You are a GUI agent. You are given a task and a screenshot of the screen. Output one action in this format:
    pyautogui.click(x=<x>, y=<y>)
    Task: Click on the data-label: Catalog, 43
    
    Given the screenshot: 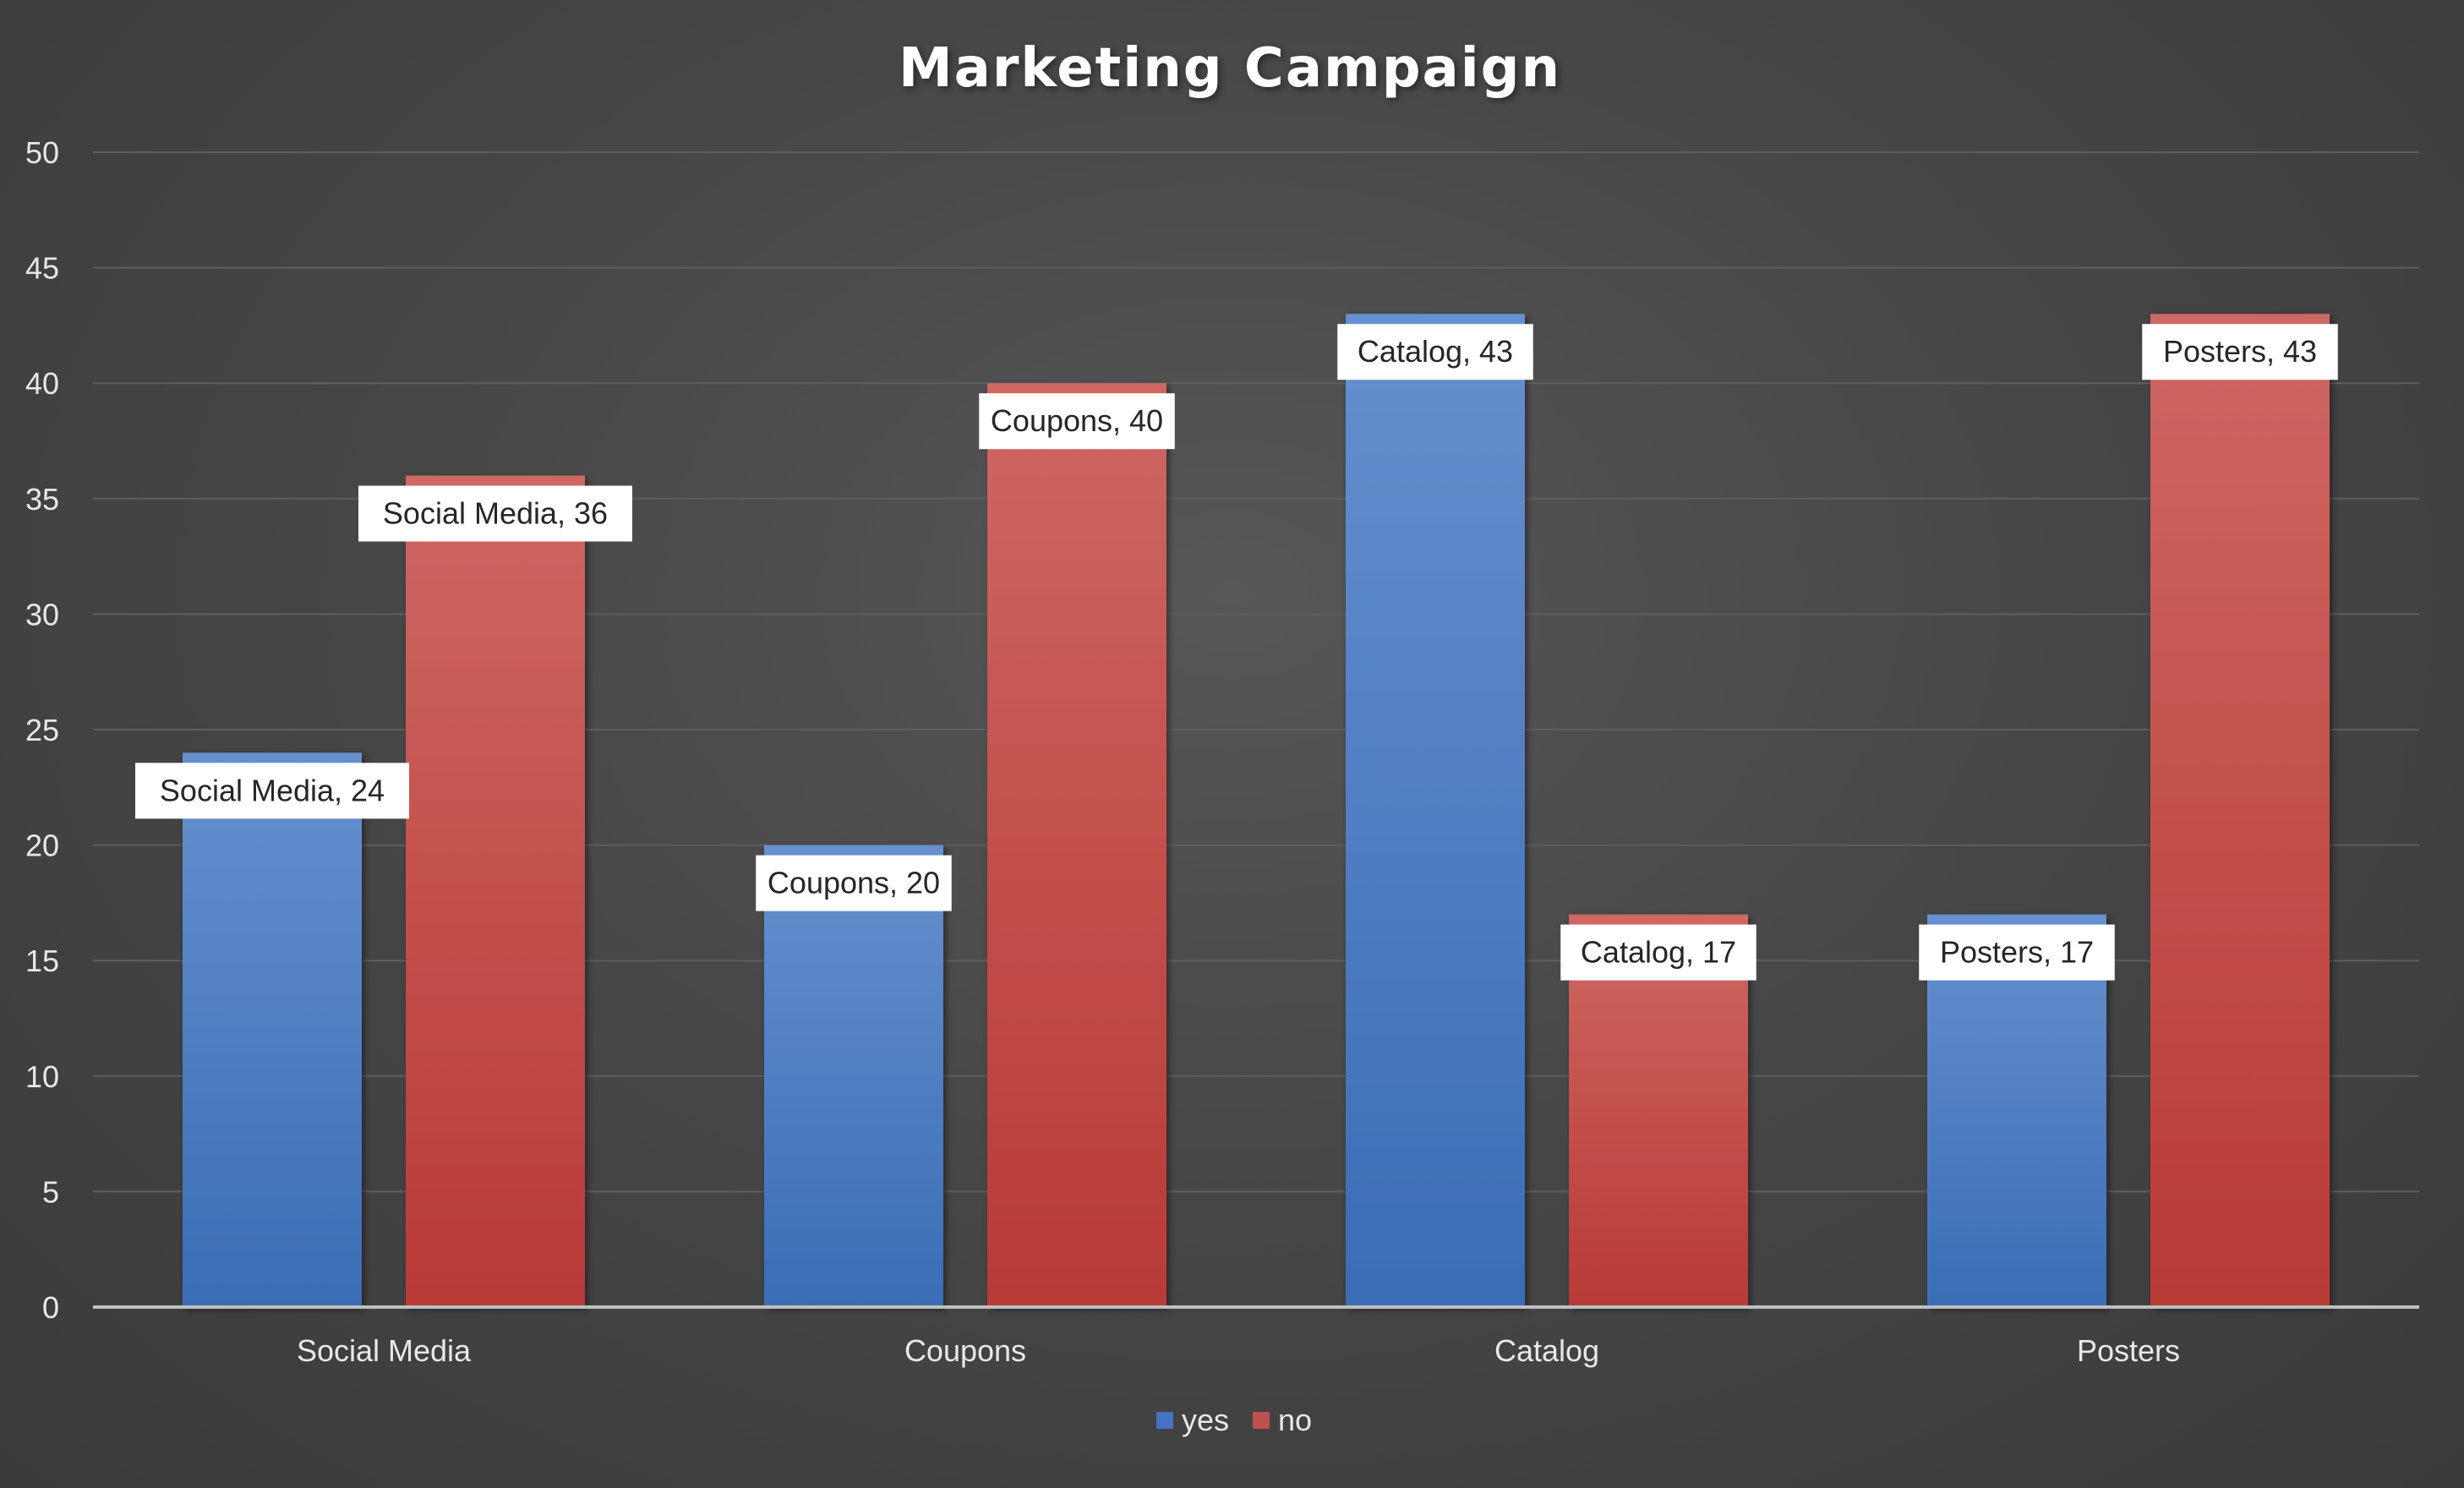 What is the action you would take?
    pyautogui.click(x=1435, y=351)
    